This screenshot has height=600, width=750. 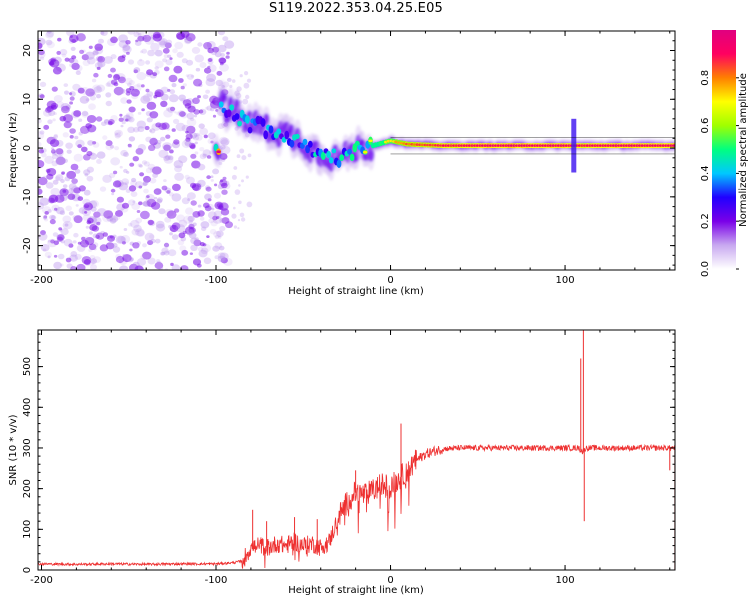 I want to click on x-tick-label: 0, so click(x=390, y=580).